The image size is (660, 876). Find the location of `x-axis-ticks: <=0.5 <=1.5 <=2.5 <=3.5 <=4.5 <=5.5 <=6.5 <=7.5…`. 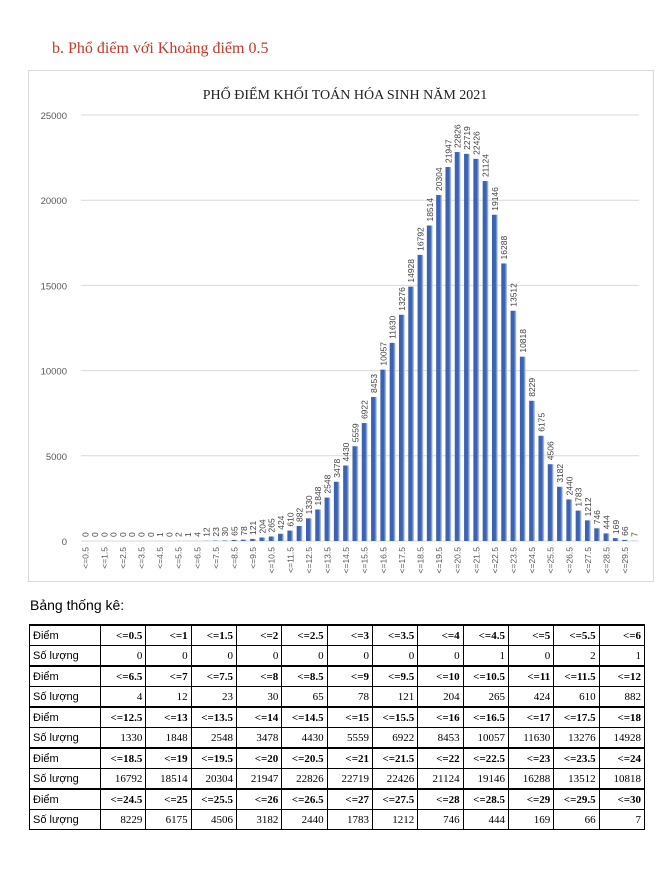

x-axis-ticks: <=0.5 <=1.5 <=2.5 <=3.5 <=4.5 <=5.5 <=6.5 <=7.5… is located at coordinates (355, 560).